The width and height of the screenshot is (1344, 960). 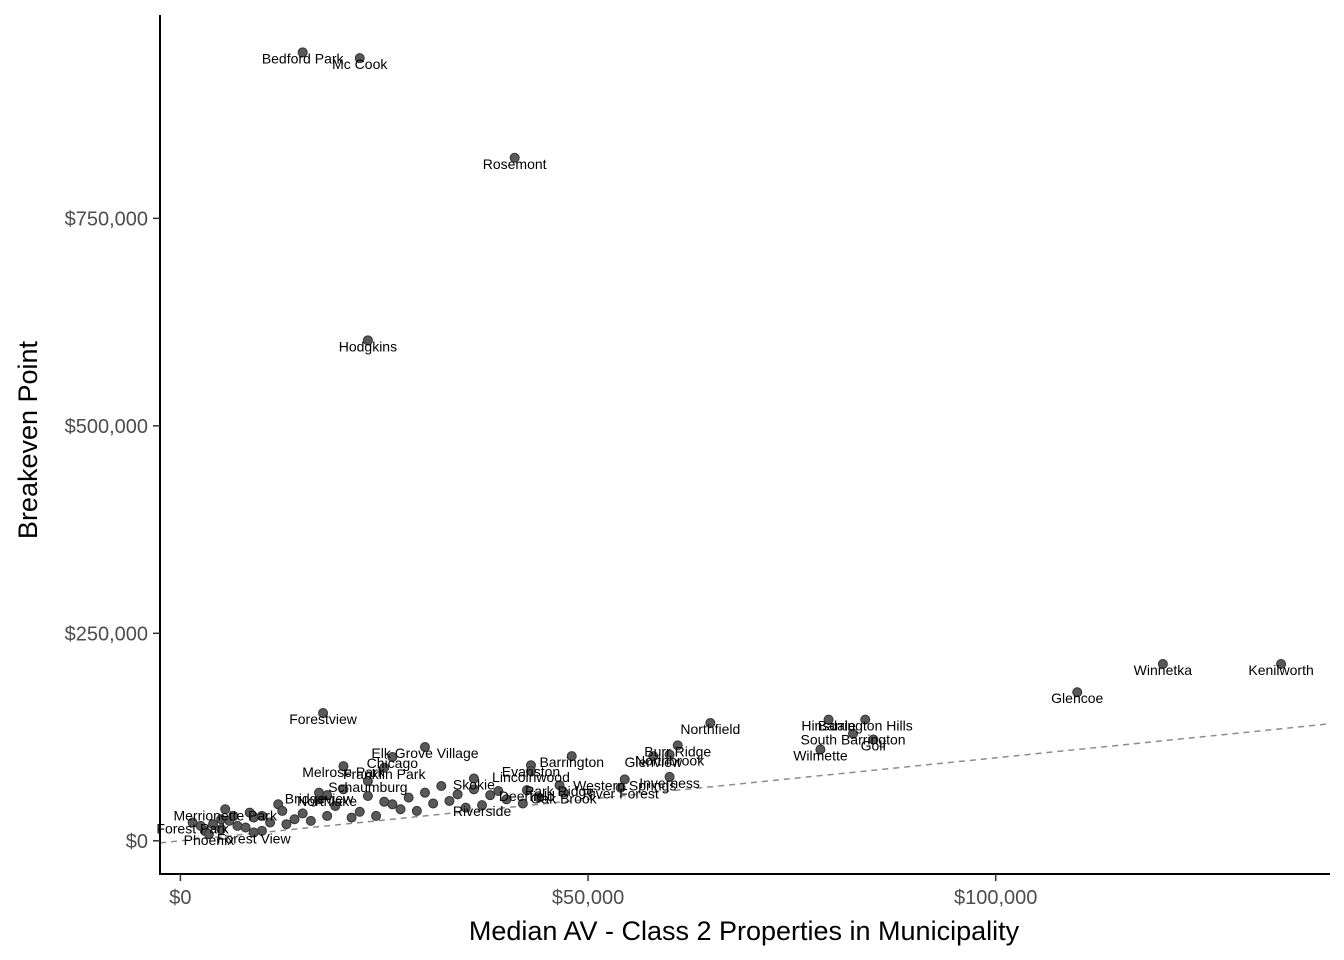 I want to click on point-label: Schaumburg, so click(x=367, y=787).